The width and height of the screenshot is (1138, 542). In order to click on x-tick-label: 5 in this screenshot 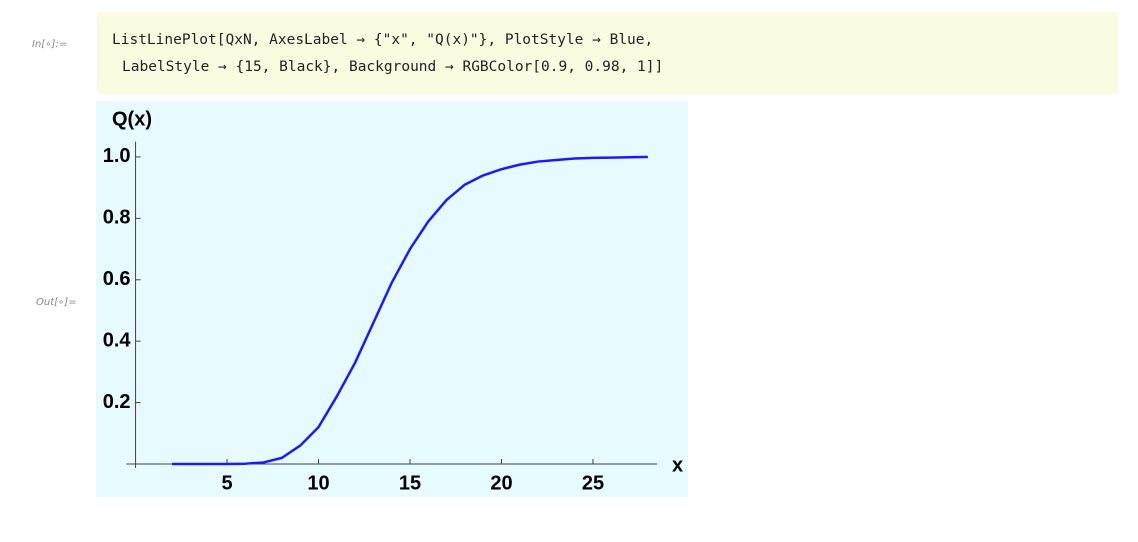, I will do `click(226, 483)`.